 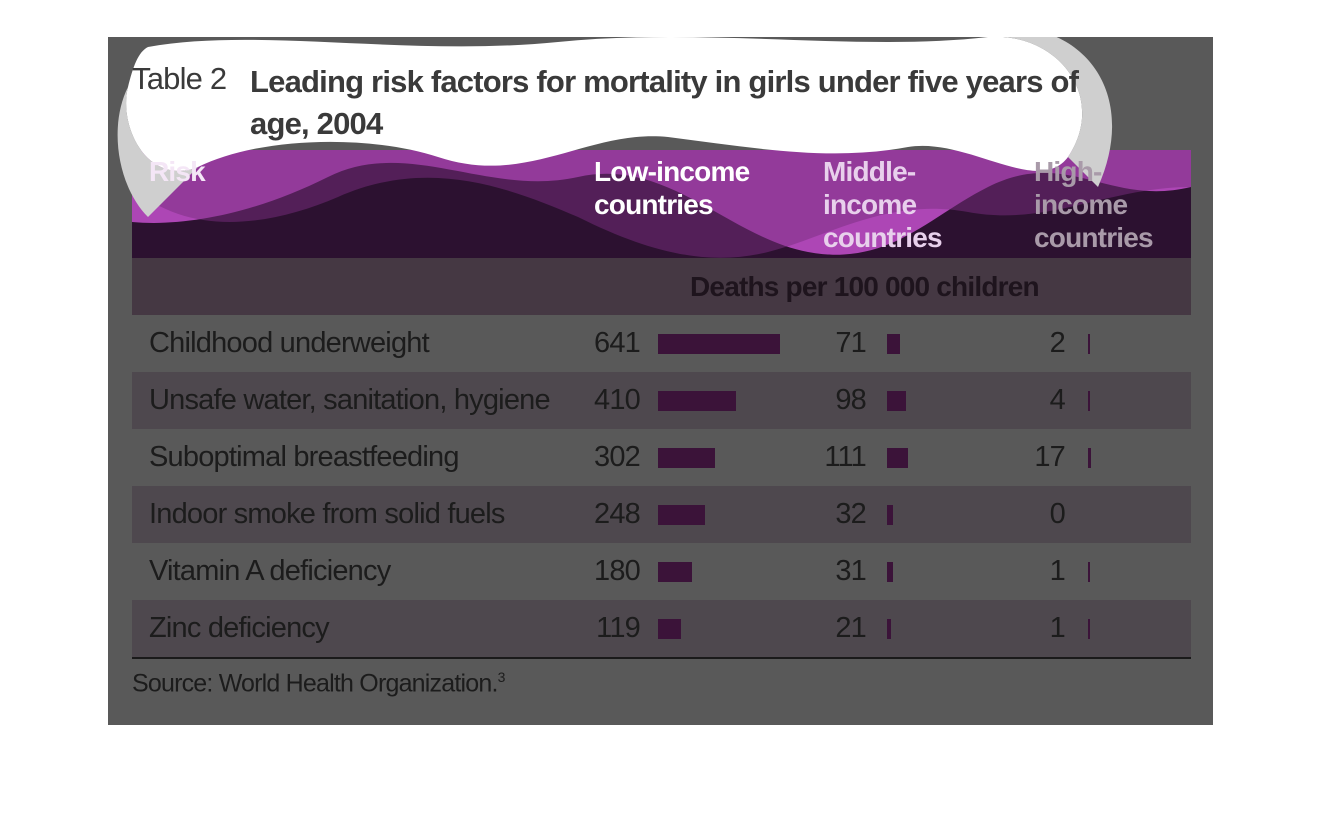 I want to click on unit-band, so click(x=661, y=286).